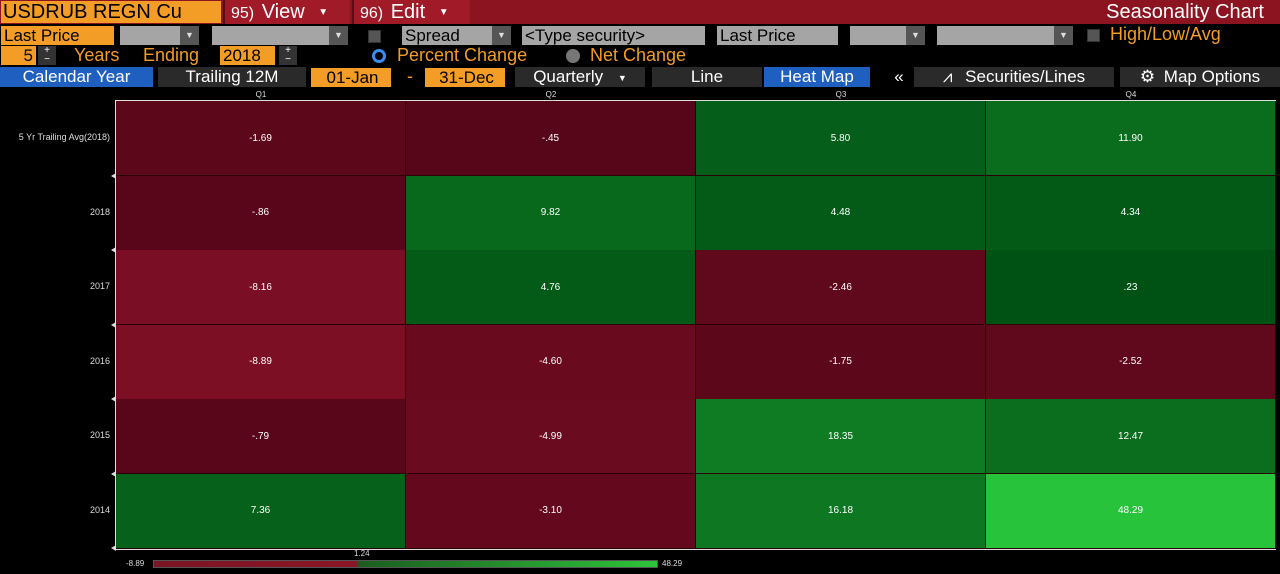  I want to click on ending-label: Ending, so click(171, 55).